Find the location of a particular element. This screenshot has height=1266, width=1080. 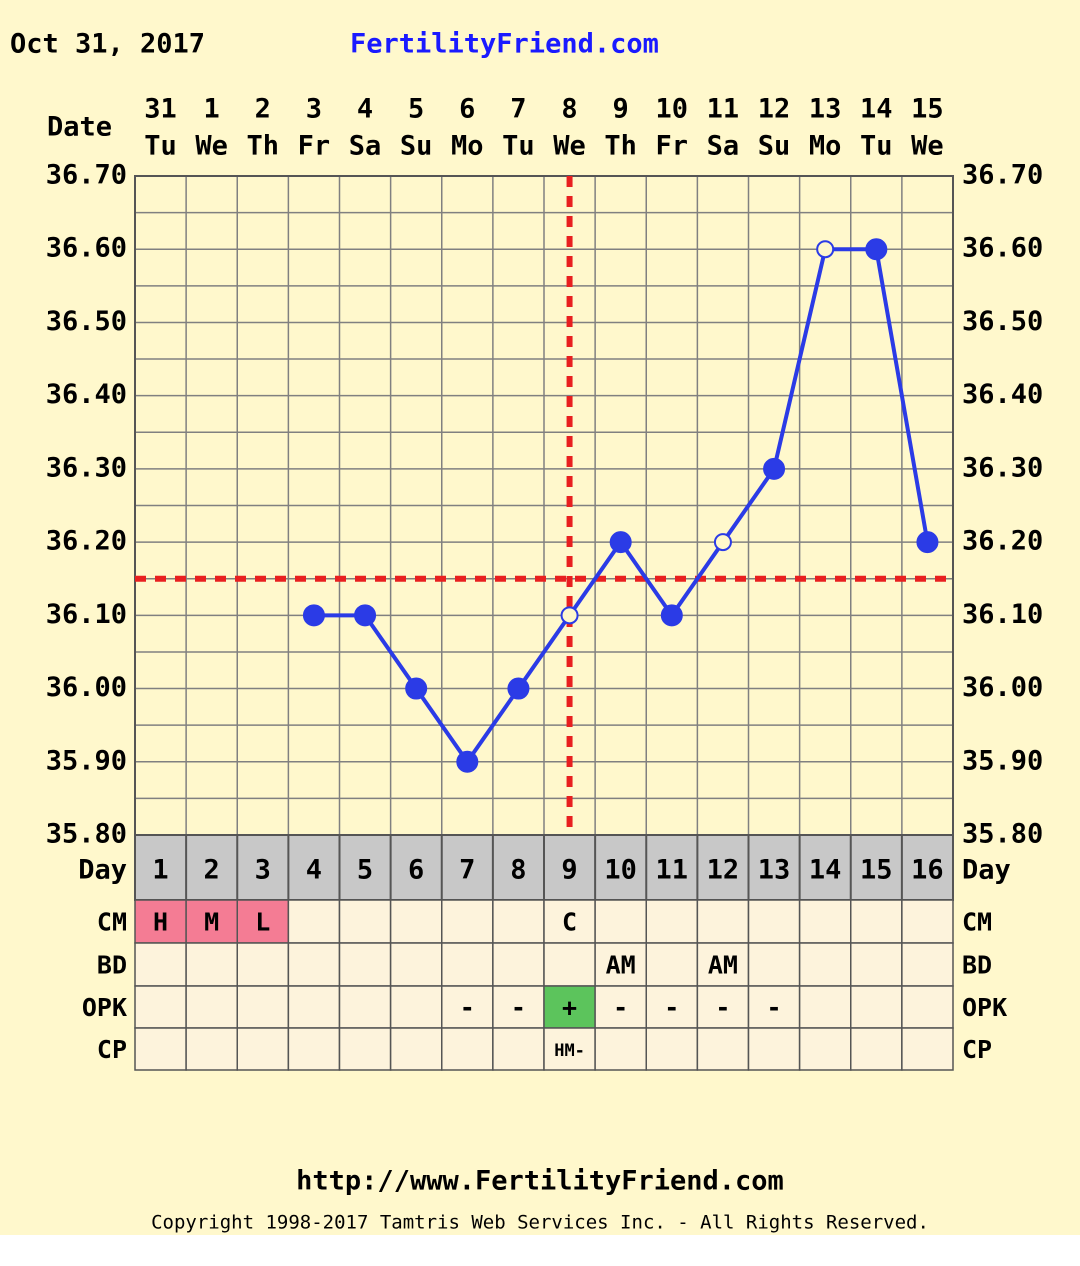

weekday-label: Mo is located at coordinates (825, 146).